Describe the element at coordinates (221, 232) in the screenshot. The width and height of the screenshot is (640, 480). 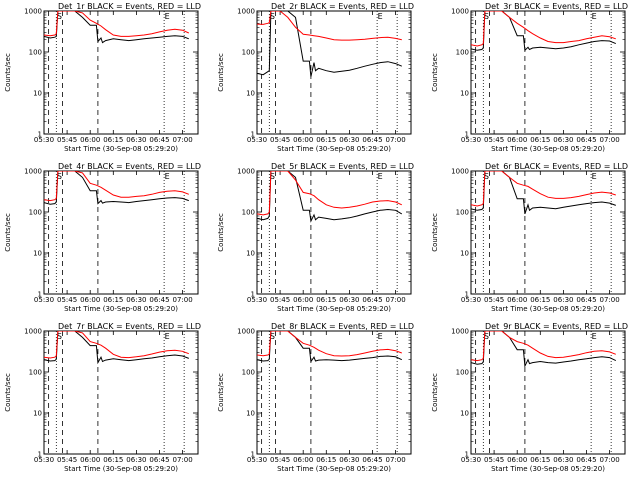
I see `y-axis-label: Counts/sec` at that location.